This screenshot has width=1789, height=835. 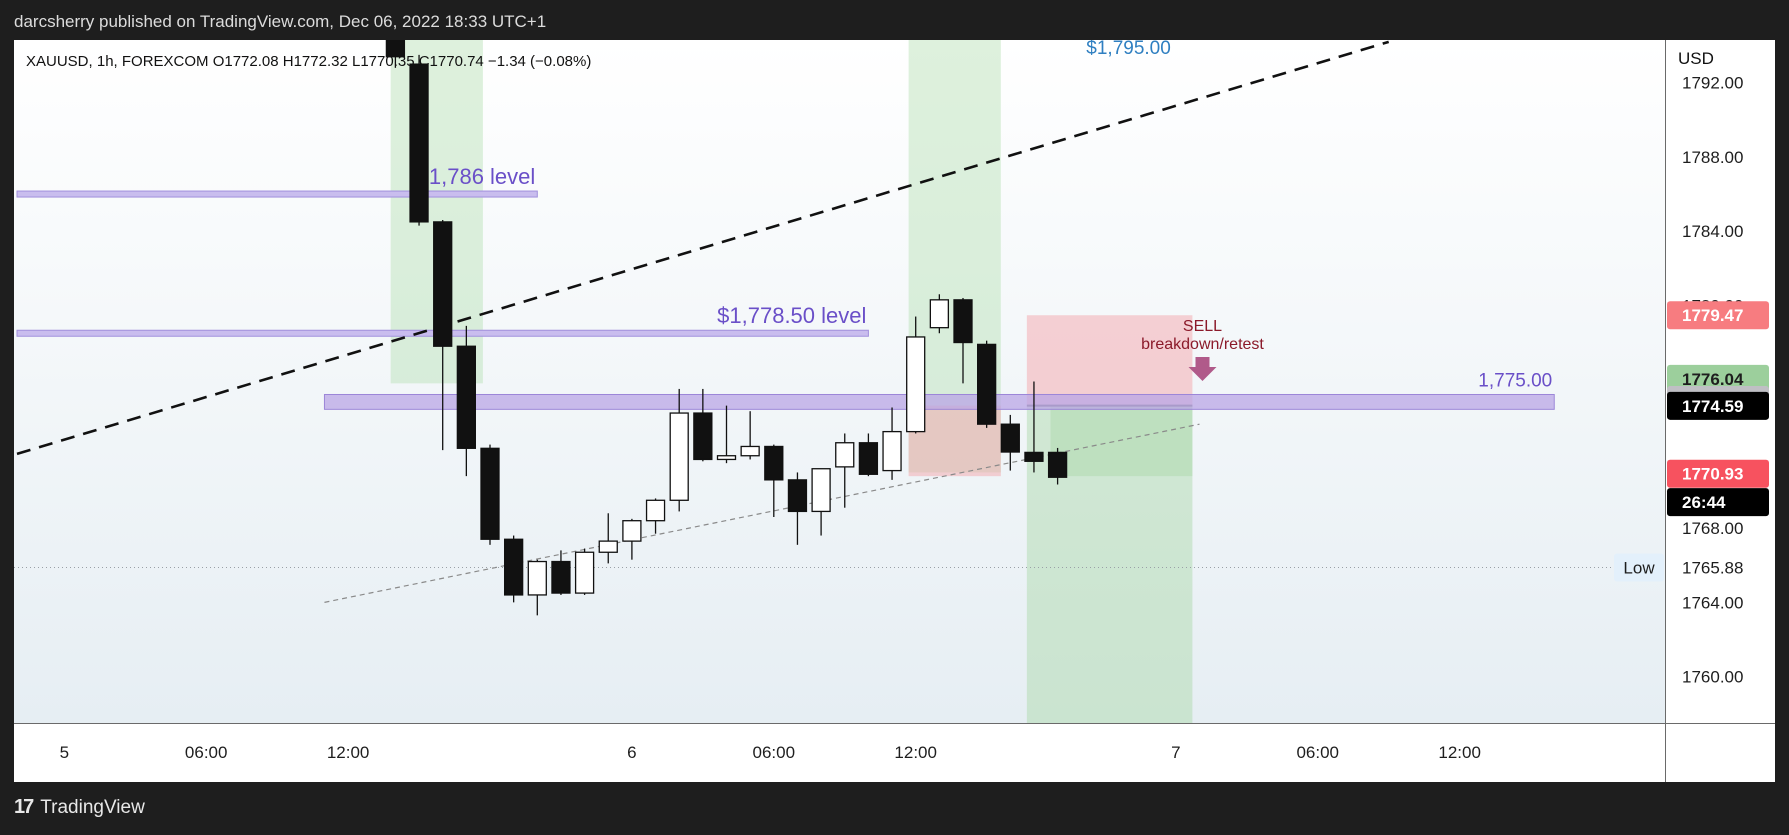 I want to click on price-label-1: 1776.04, so click(x=1713, y=379).